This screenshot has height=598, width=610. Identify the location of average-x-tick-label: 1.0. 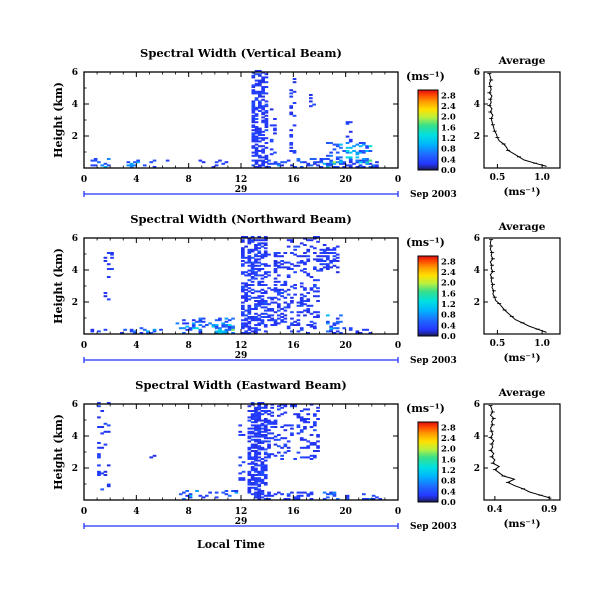
(542, 178).